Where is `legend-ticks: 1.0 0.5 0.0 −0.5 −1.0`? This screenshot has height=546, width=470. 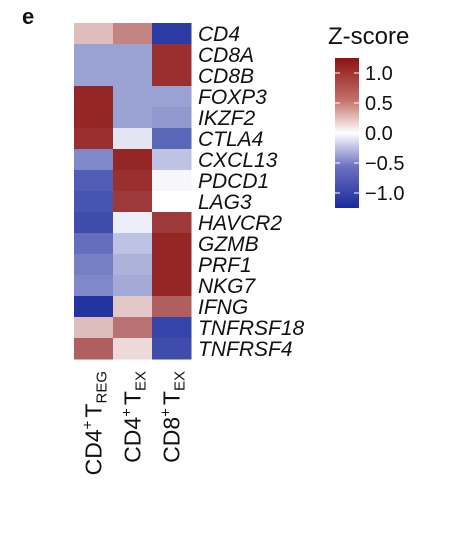 legend-ticks: 1.0 0.5 0.0 −0.5 −1.0 is located at coordinates (369, 134).